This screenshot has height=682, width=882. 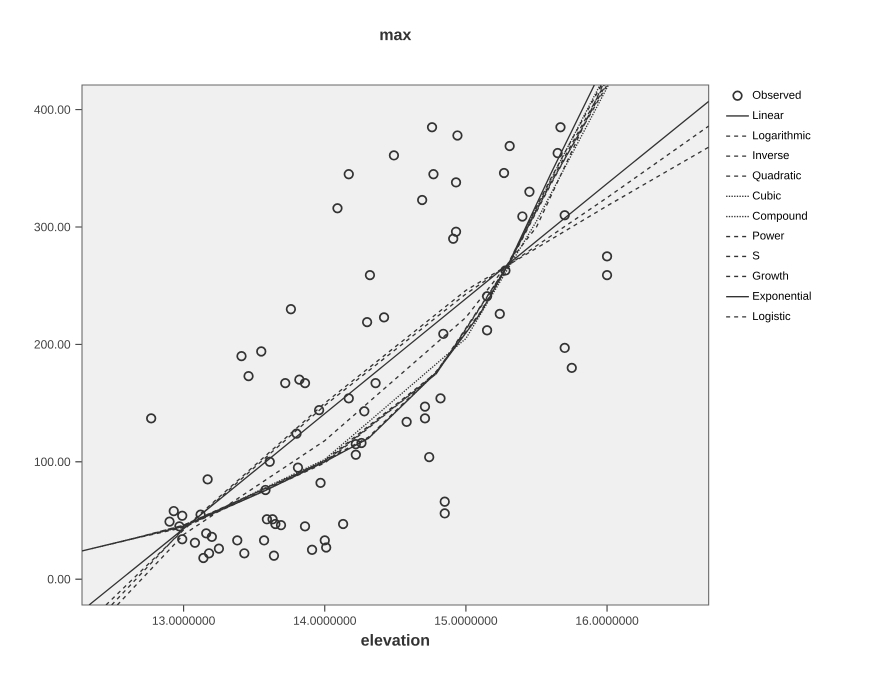 I want to click on y-tick-label: 300.00, so click(x=52, y=227).